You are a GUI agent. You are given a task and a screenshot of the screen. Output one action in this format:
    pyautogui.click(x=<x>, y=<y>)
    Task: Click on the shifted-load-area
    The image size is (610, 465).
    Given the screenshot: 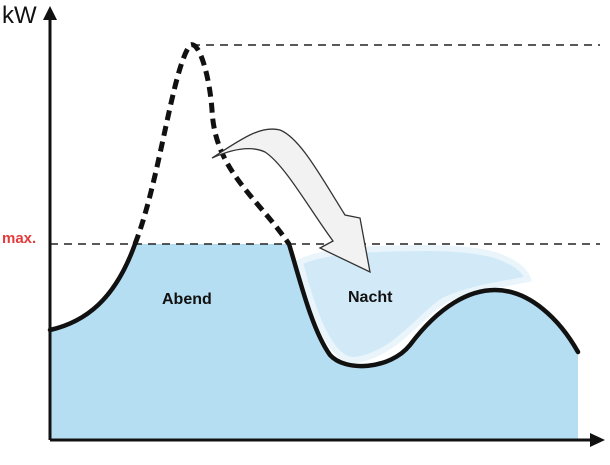 What is the action you would take?
    pyautogui.click(x=414, y=303)
    